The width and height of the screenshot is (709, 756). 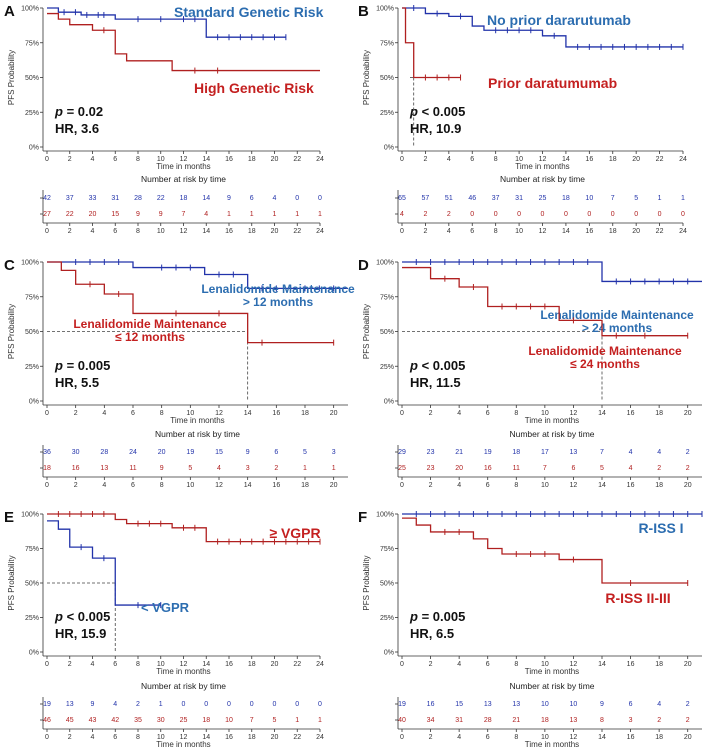 What do you see at coordinates (552, 83) in the screenshot?
I see `series-label: Prior daratumumab` at bounding box center [552, 83].